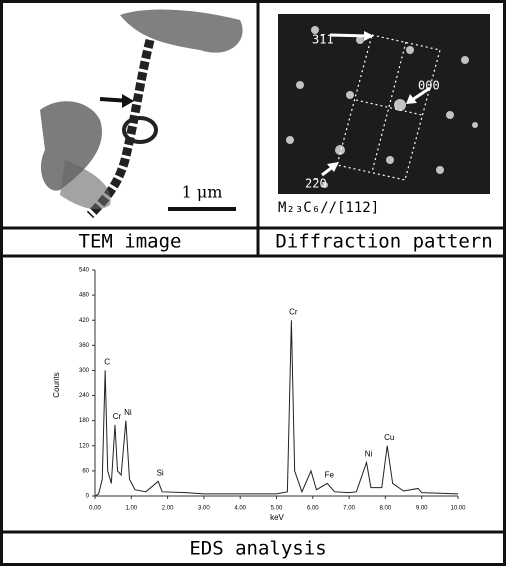 The height and width of the screenshot is (571, 506). I want to click on peak-label: Cu, so click(389, 437).